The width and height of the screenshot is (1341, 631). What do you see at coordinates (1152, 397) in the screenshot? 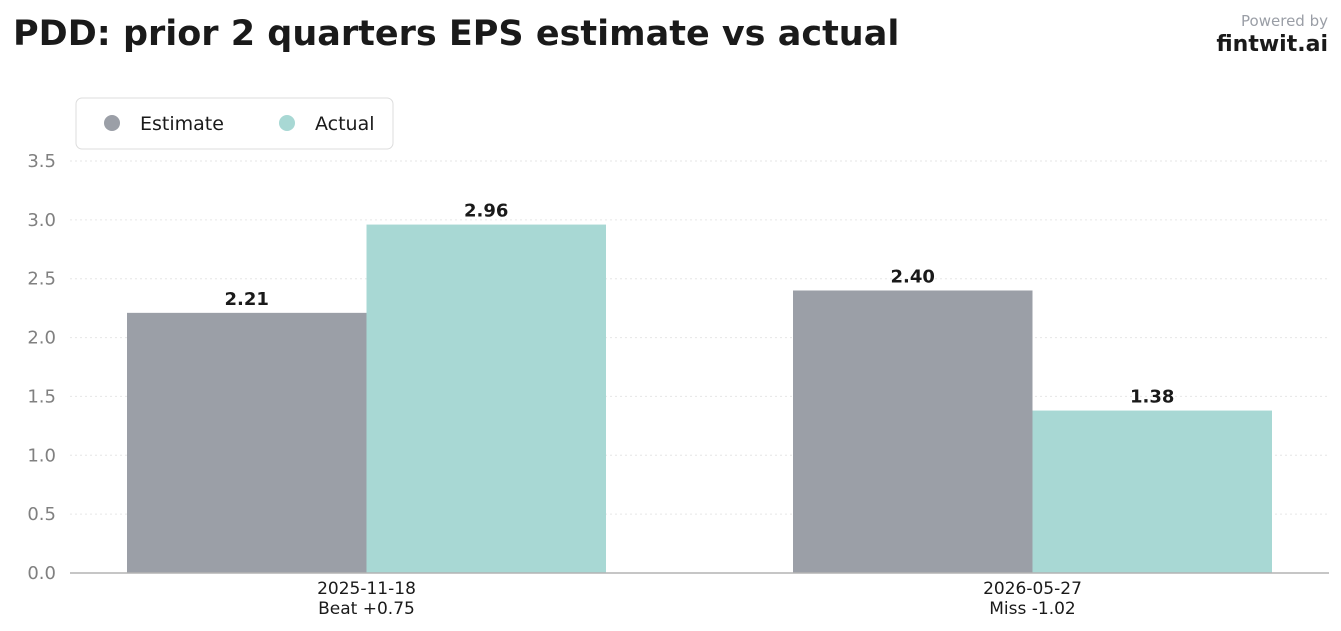
I see `data-label: 1.38` at bounding box center [1152, 397].